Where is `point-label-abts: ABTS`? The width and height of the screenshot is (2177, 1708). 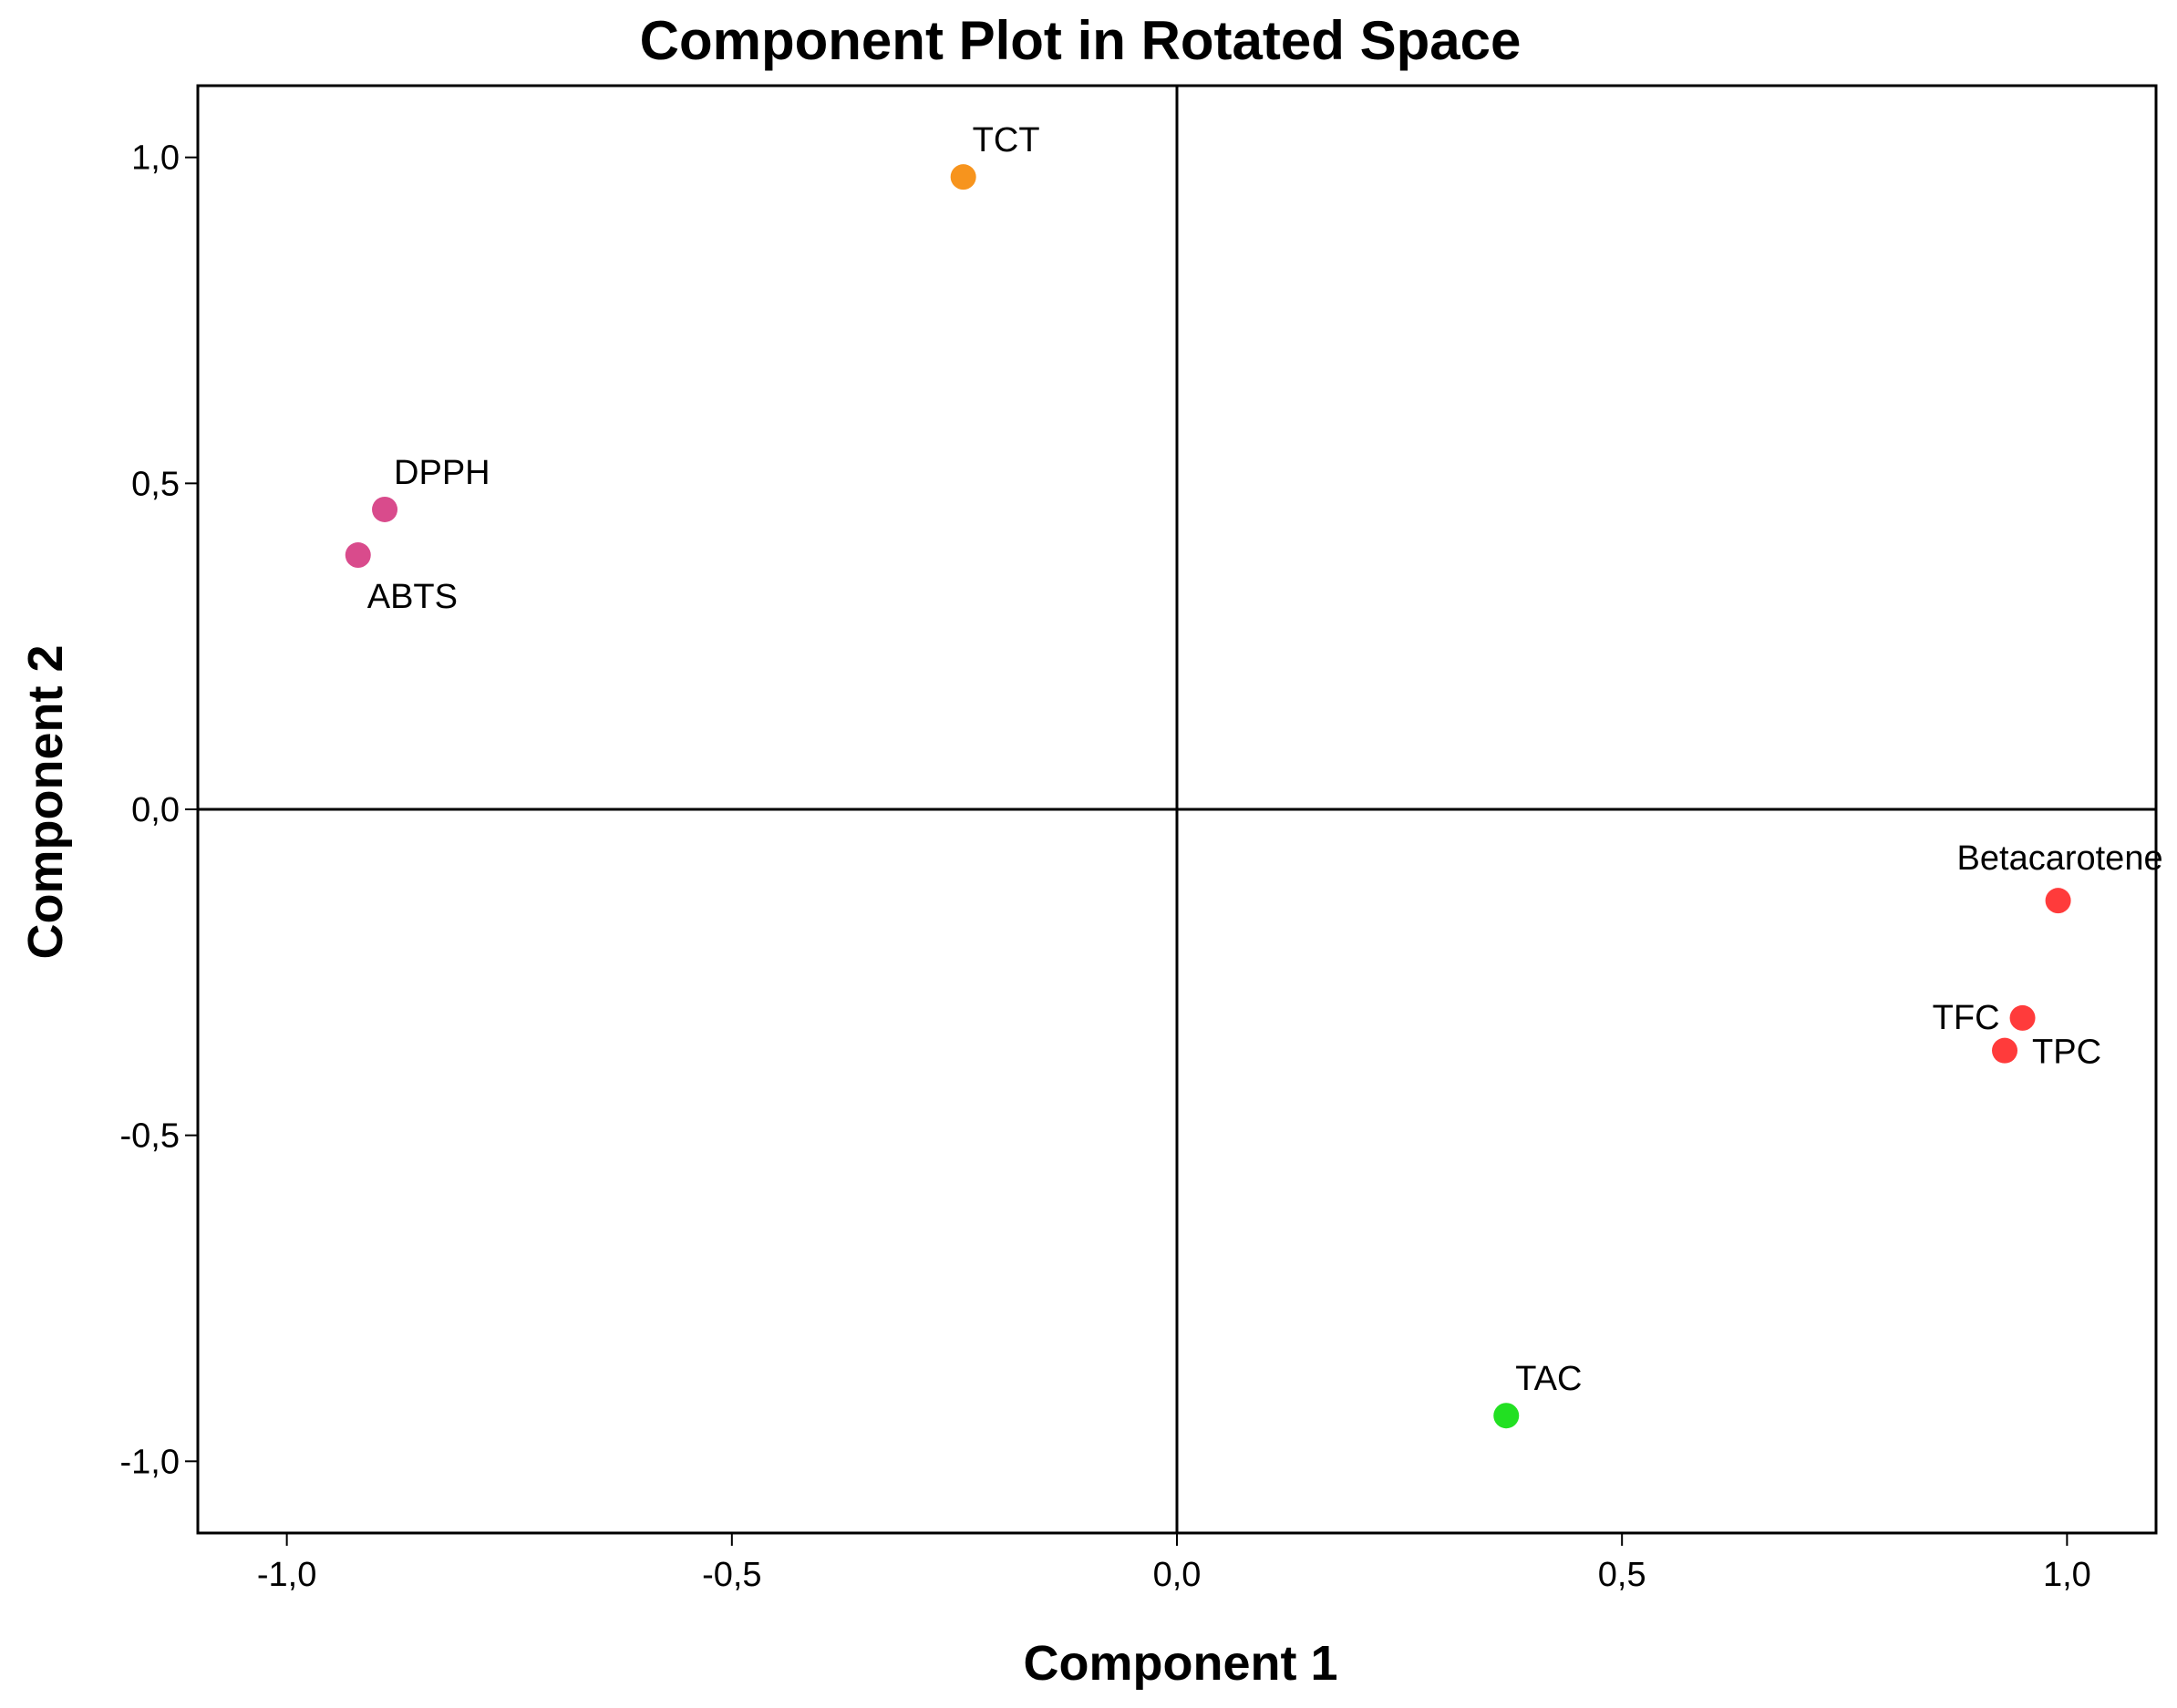
point-label-abts: ABTS is located at coordinates (413, 597).